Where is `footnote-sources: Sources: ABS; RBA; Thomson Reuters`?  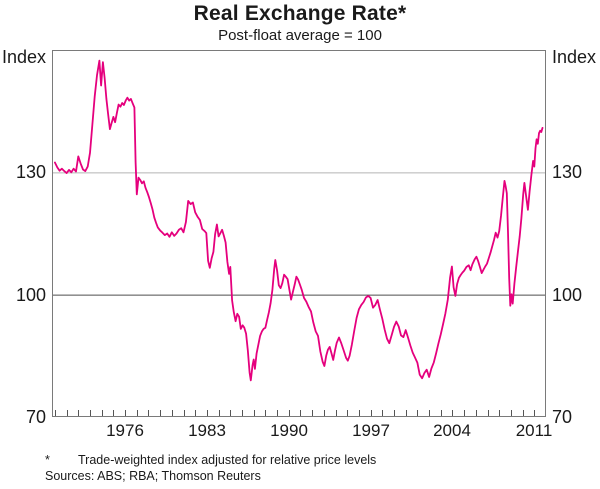 footnote-sources: Sources: ABS; RBA; Thomson Reuters is located at coordinates (153, 475).